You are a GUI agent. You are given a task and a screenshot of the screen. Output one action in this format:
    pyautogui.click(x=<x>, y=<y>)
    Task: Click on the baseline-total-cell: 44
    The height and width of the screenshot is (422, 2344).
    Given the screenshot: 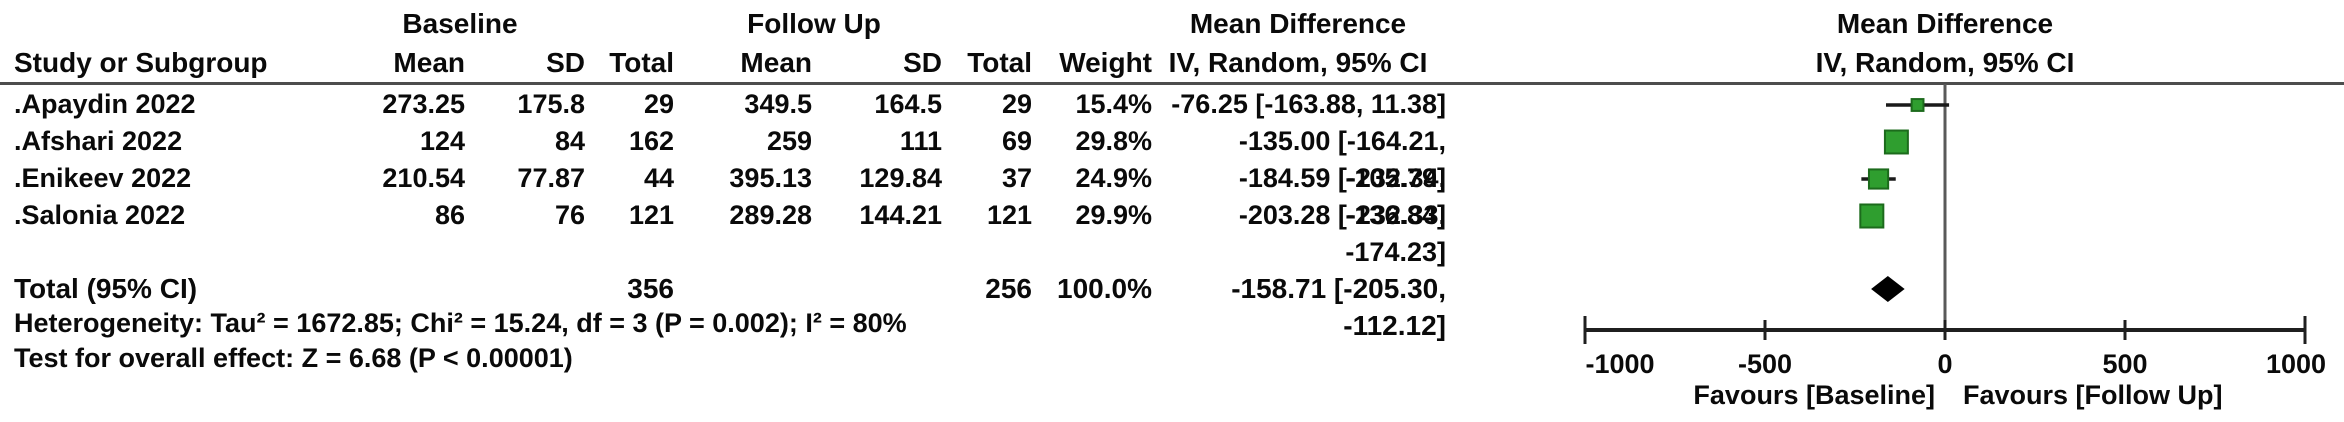 What is the action you would take?
    pyautogui.click(x=658, y=178)
    